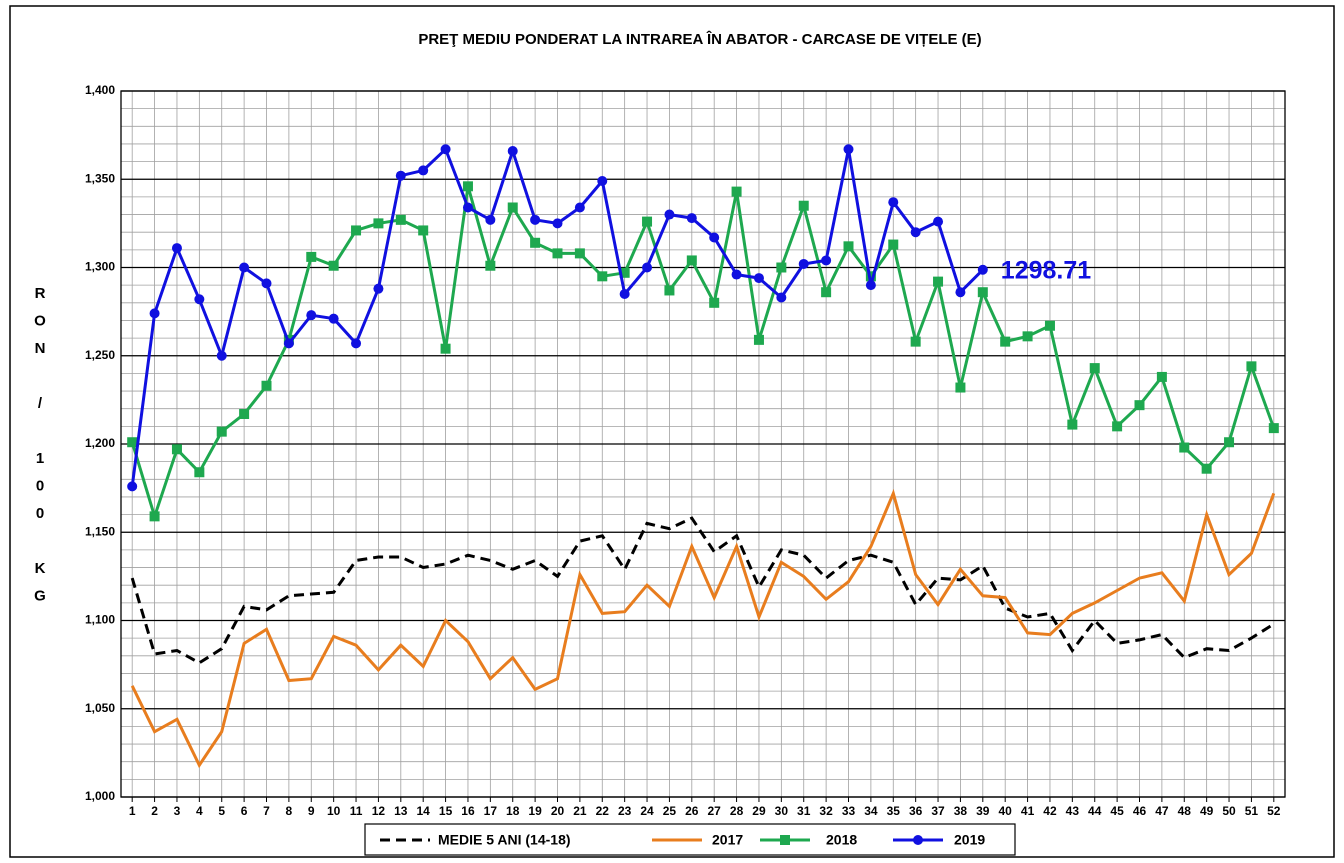 The width and height of the screenshot is (1344, 863). Describe the element at coordinates (603, 811) in the screenshot. I see `x-tick-label: 22` at that location.